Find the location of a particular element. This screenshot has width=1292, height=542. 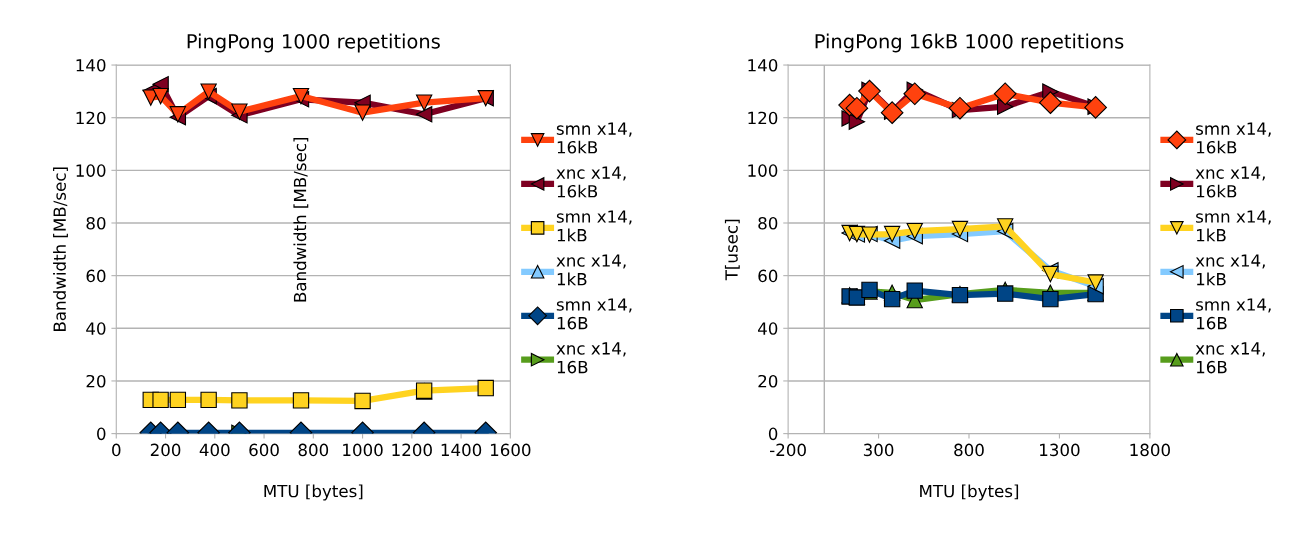

x-tick-label: -200 is located at coordinates (788, 450).